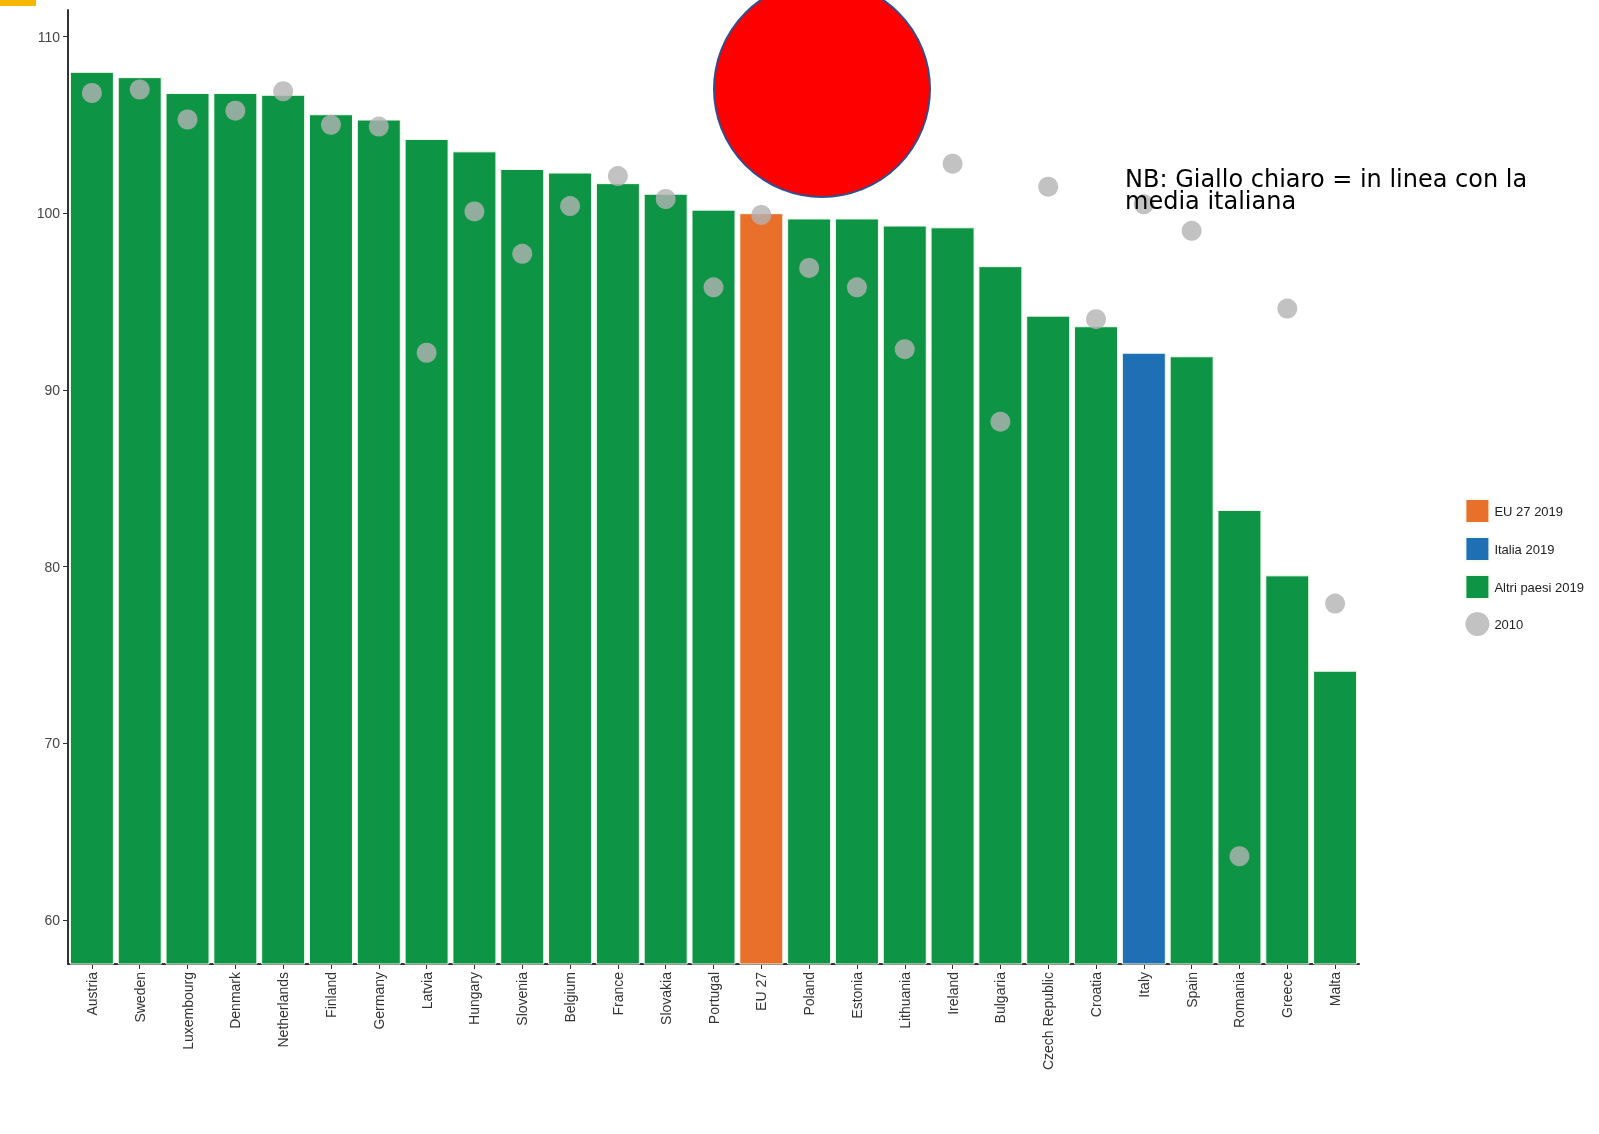  What do you see at coordinates (1143, 985) in the screenshot?
I see `x-tick-label: Italy` at bounding box center [1143, 985].